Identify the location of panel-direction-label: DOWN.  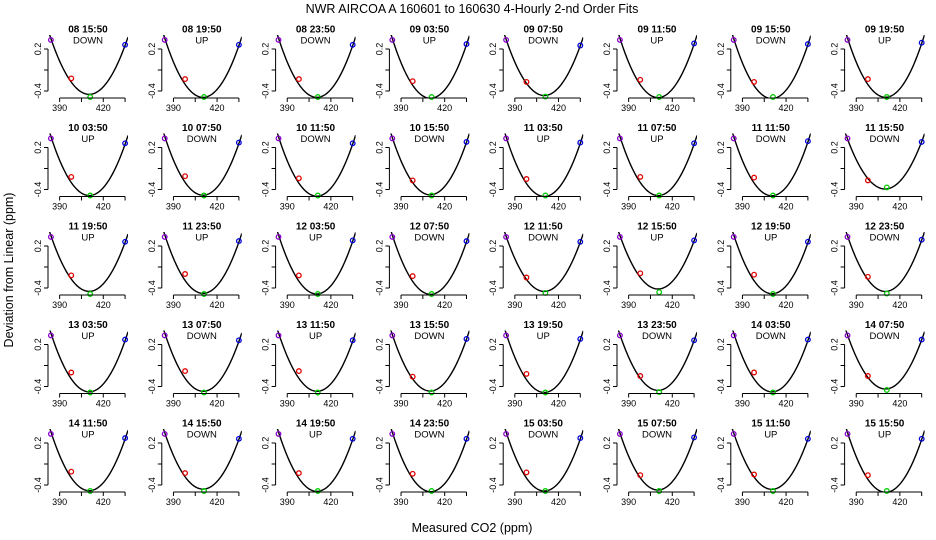
(202, 435).